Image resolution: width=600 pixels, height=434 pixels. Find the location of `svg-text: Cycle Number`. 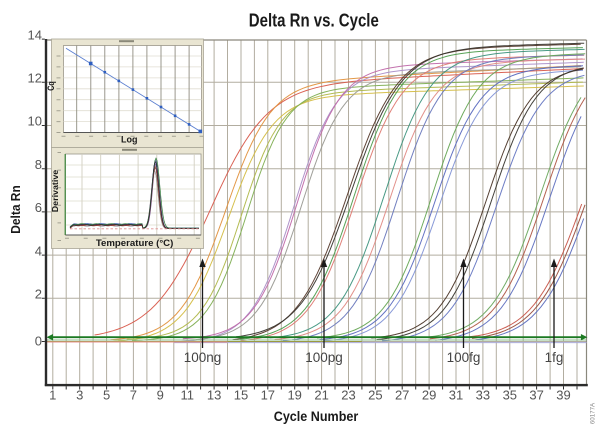

svg-text: Cycle Number is located at coordinates (316, 416).